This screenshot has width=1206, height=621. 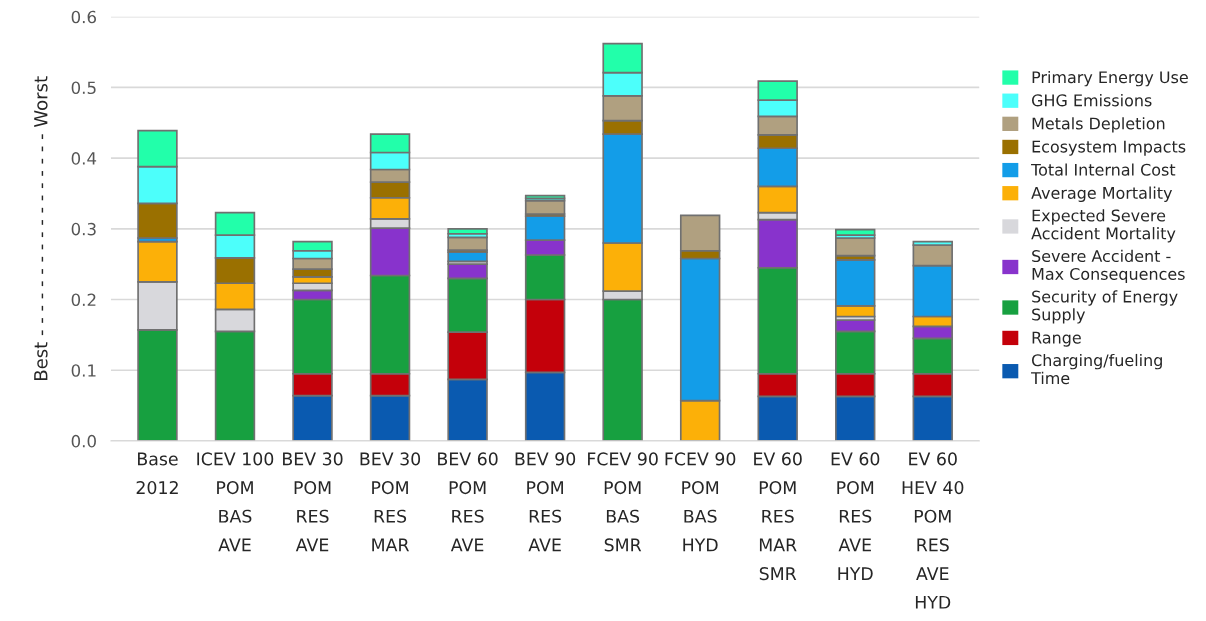 I want to click on legend-label: Total Internal Cost, so click(x=1103, y=169).